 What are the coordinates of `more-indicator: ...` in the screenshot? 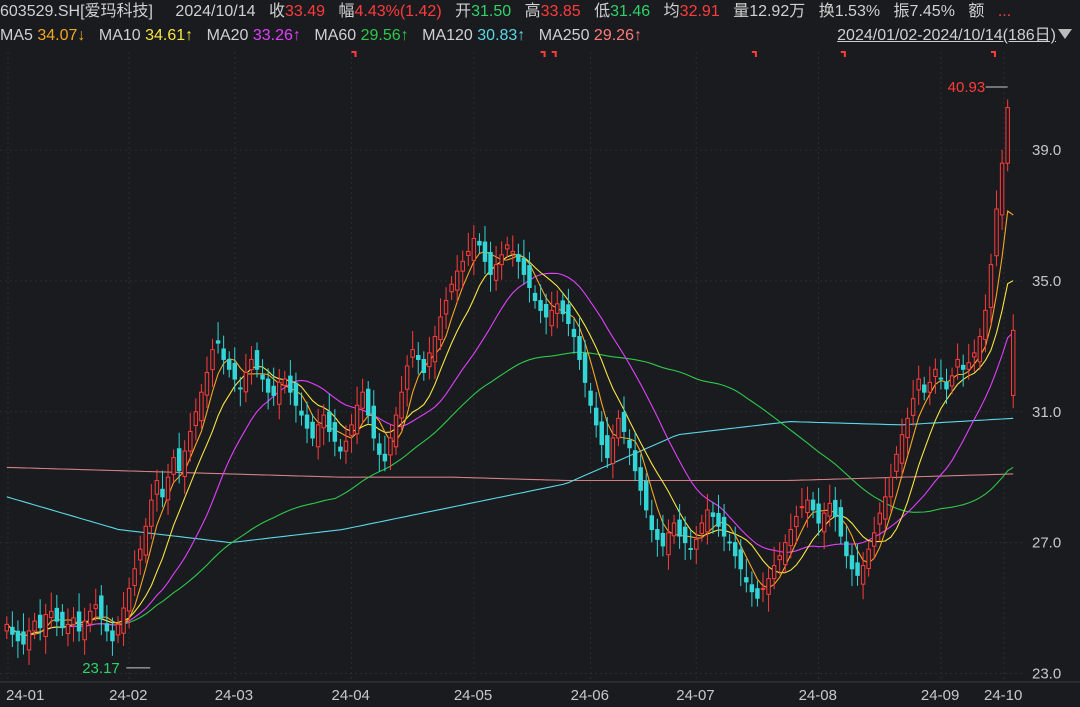 It's located at (1004, 11).